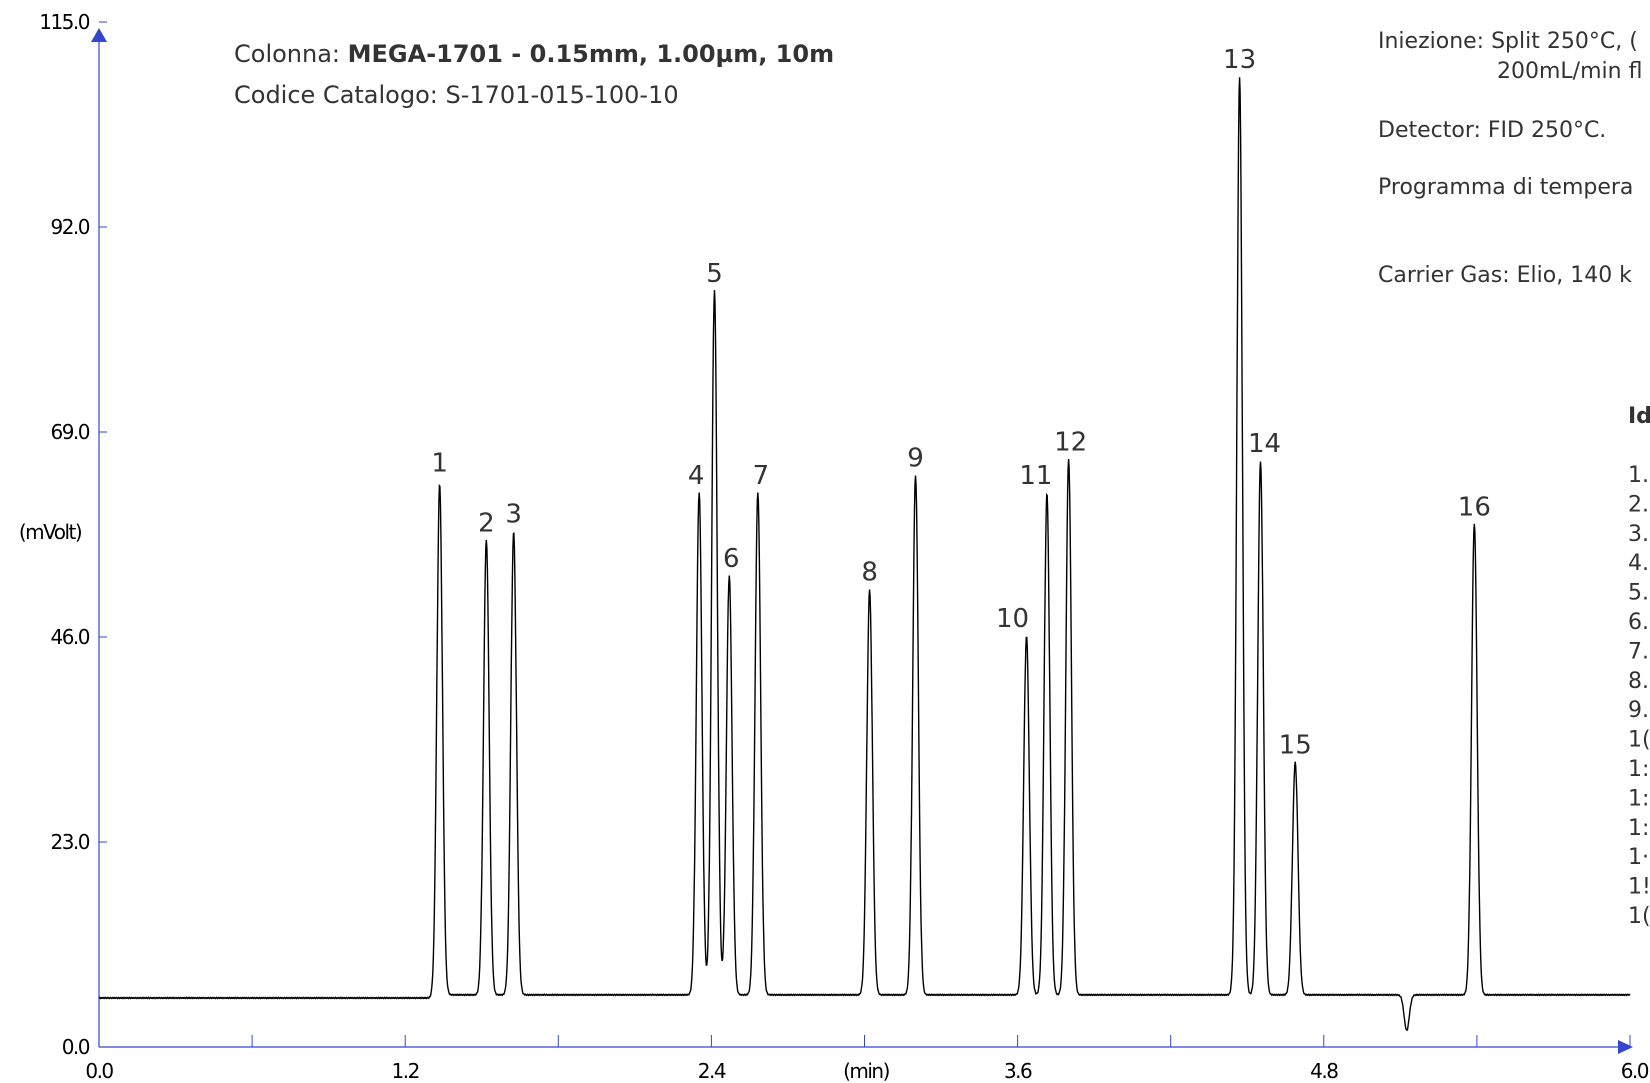  What do you see at coordinates (712, 1071) in the screenshot?
I see `x-tick-label: 2.4` at bounding box center [712, 1071].